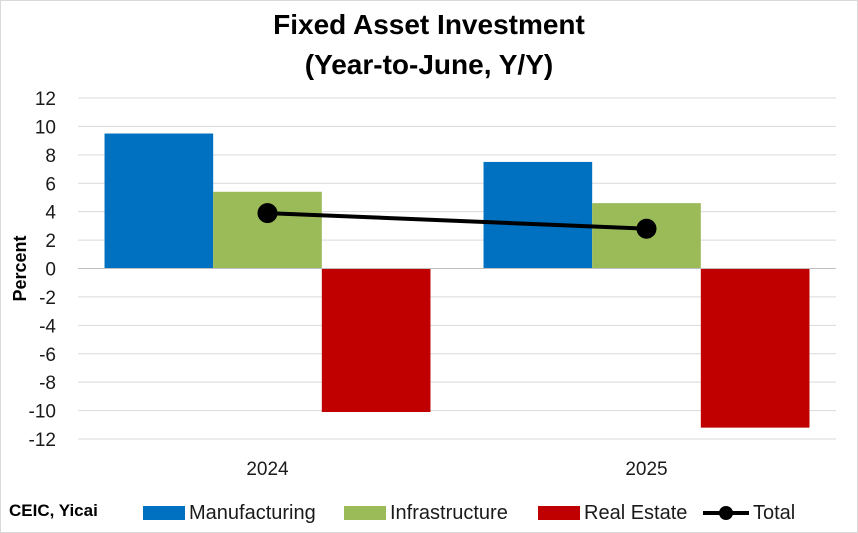 The height and width of the screenshot is (533, 858). Describe the element at coordinates (252, 512) in the screenshot. I see `legend-label-manufacturing: Manufacturing` at that location.